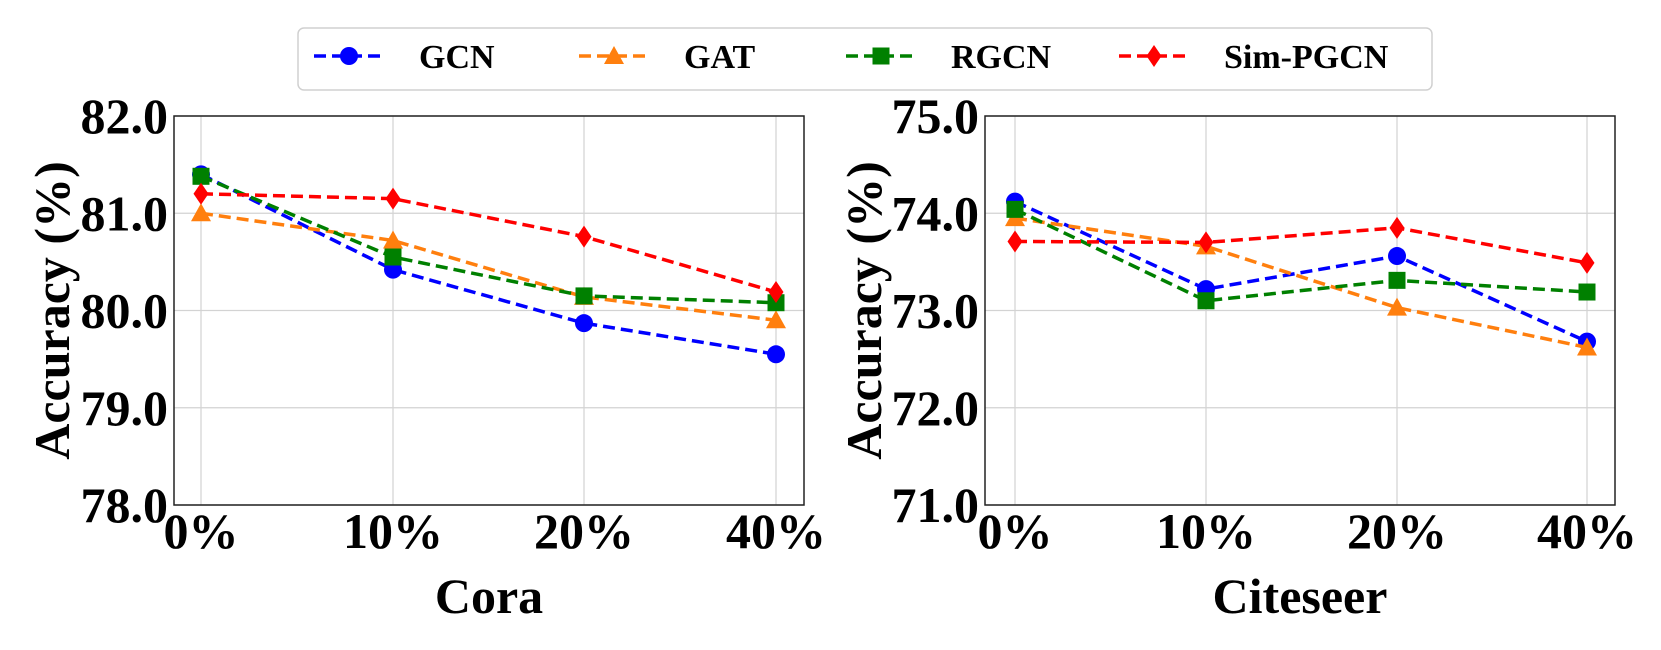 The width and height of the screenshot is (1661, 650). Describe the element at coordinates (457, 57) in the screenshot. I see `legend-label: GCN` at that location.